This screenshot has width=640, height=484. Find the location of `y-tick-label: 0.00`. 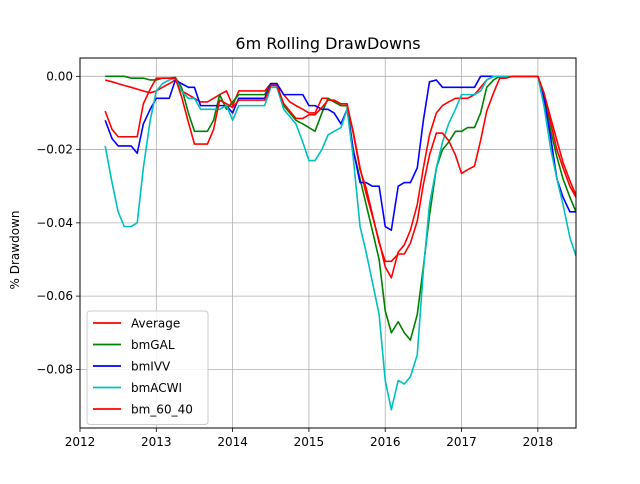

y-tick-label: 0.00 is located at coordinates (59, 76).